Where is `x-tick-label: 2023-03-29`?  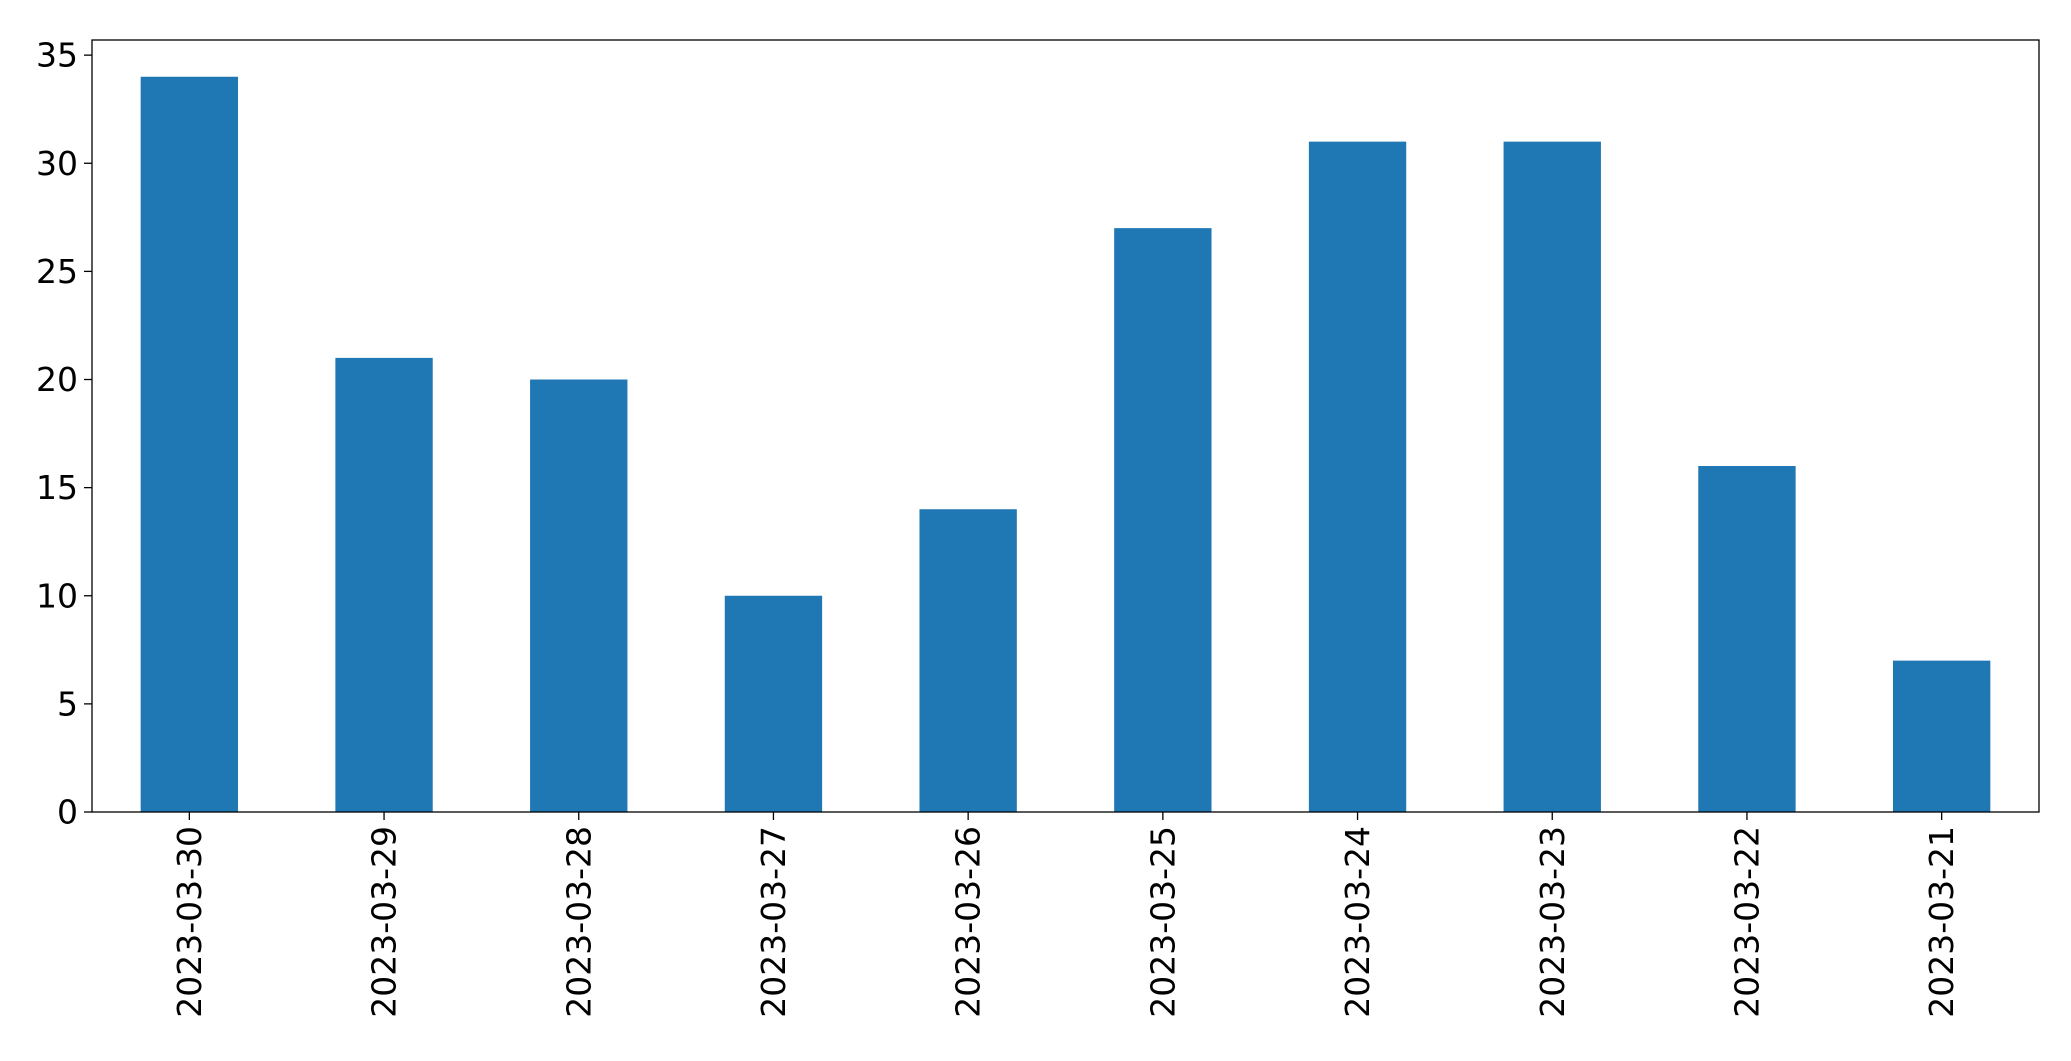
x-tick-label: 2023-03-29 is located at coordinates (384, 922).